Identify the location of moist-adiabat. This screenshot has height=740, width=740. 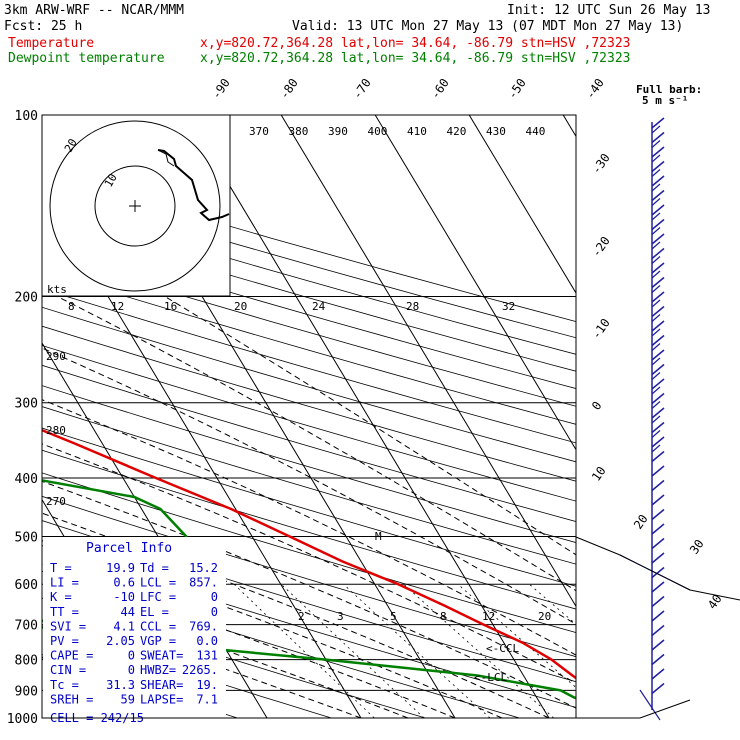
(202, 661).